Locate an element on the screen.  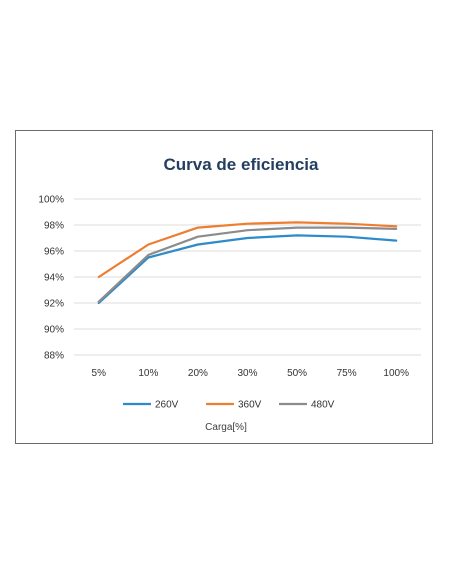
legend-label: 360V is located at coordinates (250, 405).